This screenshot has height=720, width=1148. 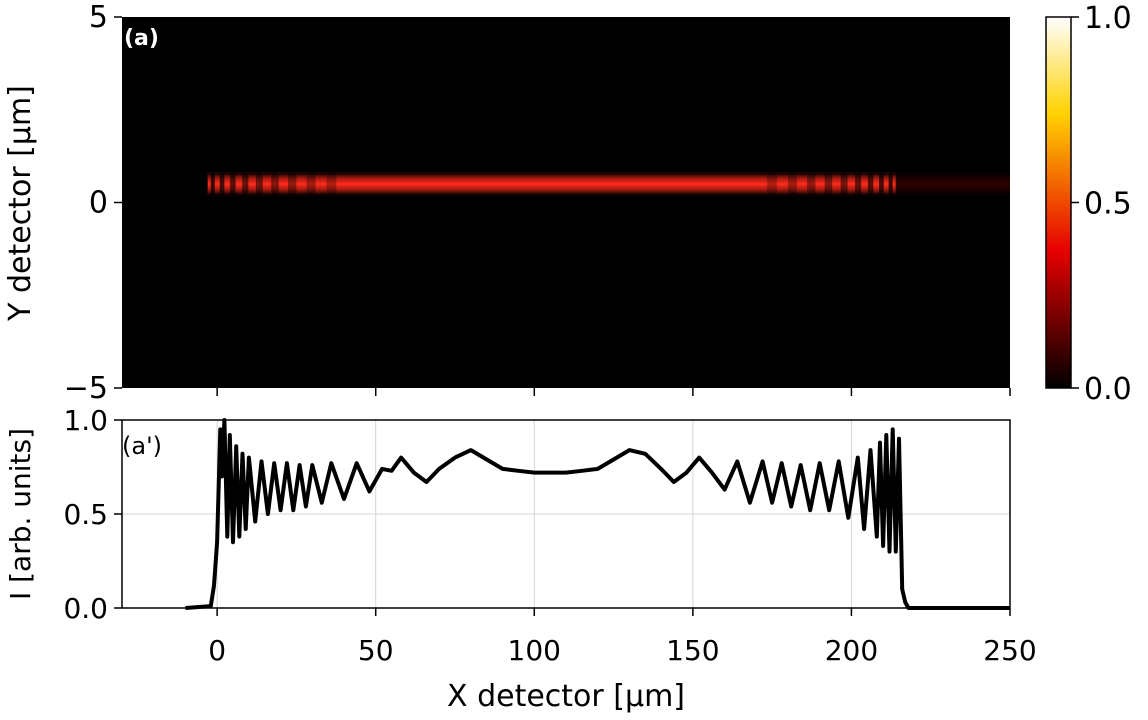 I want to click on heatmap-x-ticks, so click(x=613, y=392).